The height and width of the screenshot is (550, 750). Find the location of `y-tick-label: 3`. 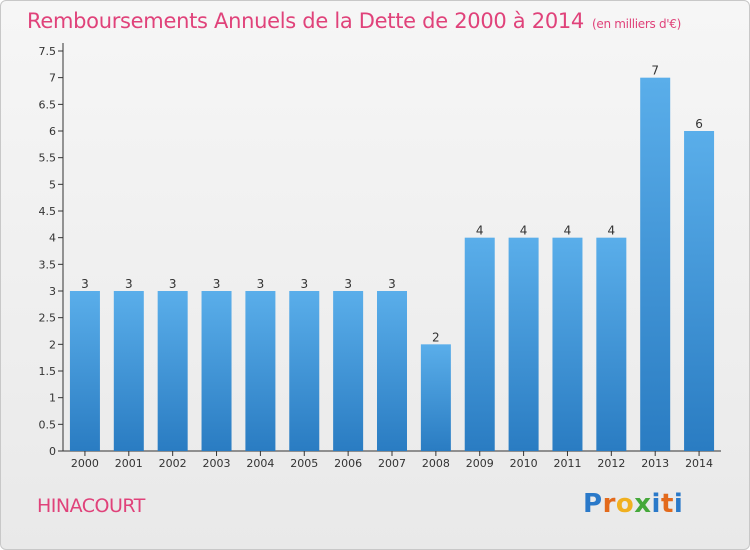

y-tick-label: 3 is located at coordinates (52, 291).